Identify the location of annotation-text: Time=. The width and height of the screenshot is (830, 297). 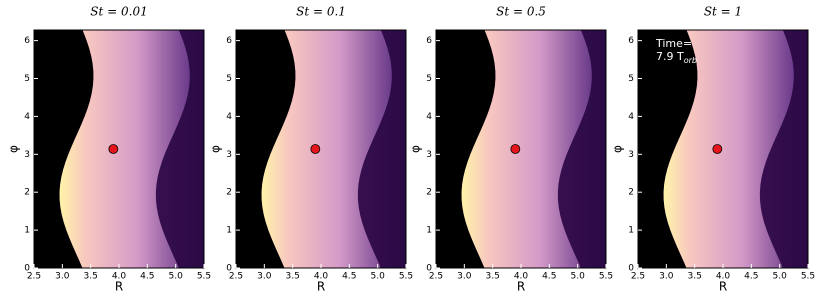
(673, 43).